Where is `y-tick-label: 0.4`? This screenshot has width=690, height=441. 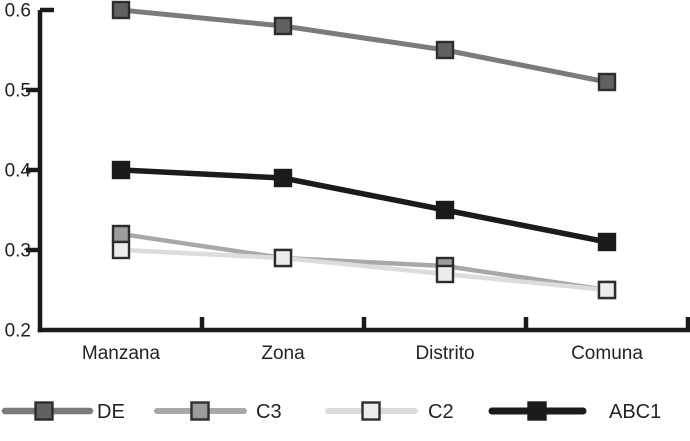 y-tick-label: 0.4 is located at coordinates (18, 171).